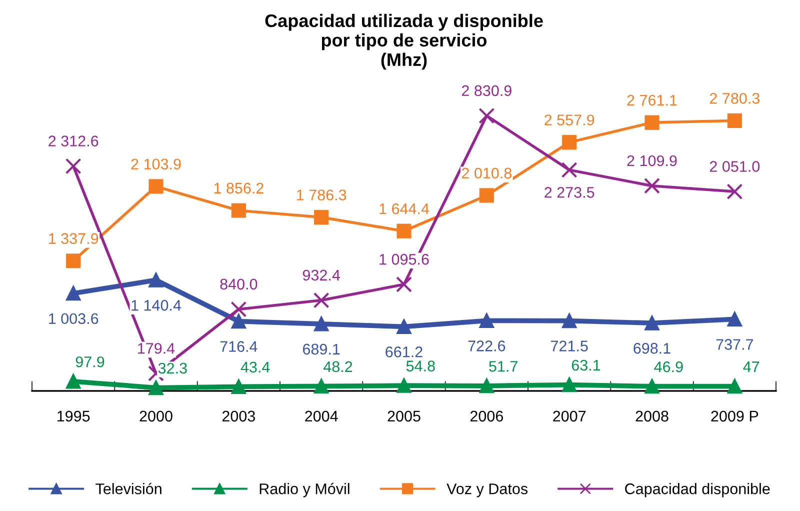 This screenshot has width=800, height=511. I want to click on data-label: 48.2, so click(337, 366).